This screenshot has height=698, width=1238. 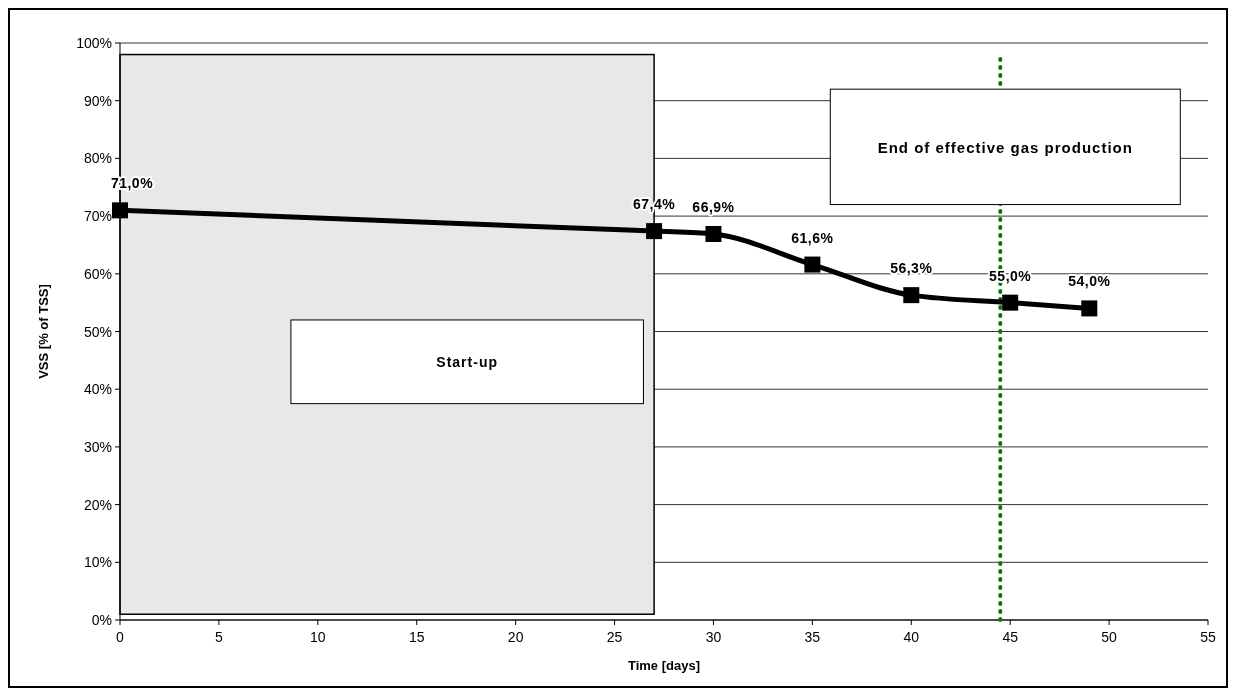 What do you see at coordinates (1005, 147) in the screenshot?
I see `ref-line-label: End of effective gas production` at bounding box center [1005, 147].